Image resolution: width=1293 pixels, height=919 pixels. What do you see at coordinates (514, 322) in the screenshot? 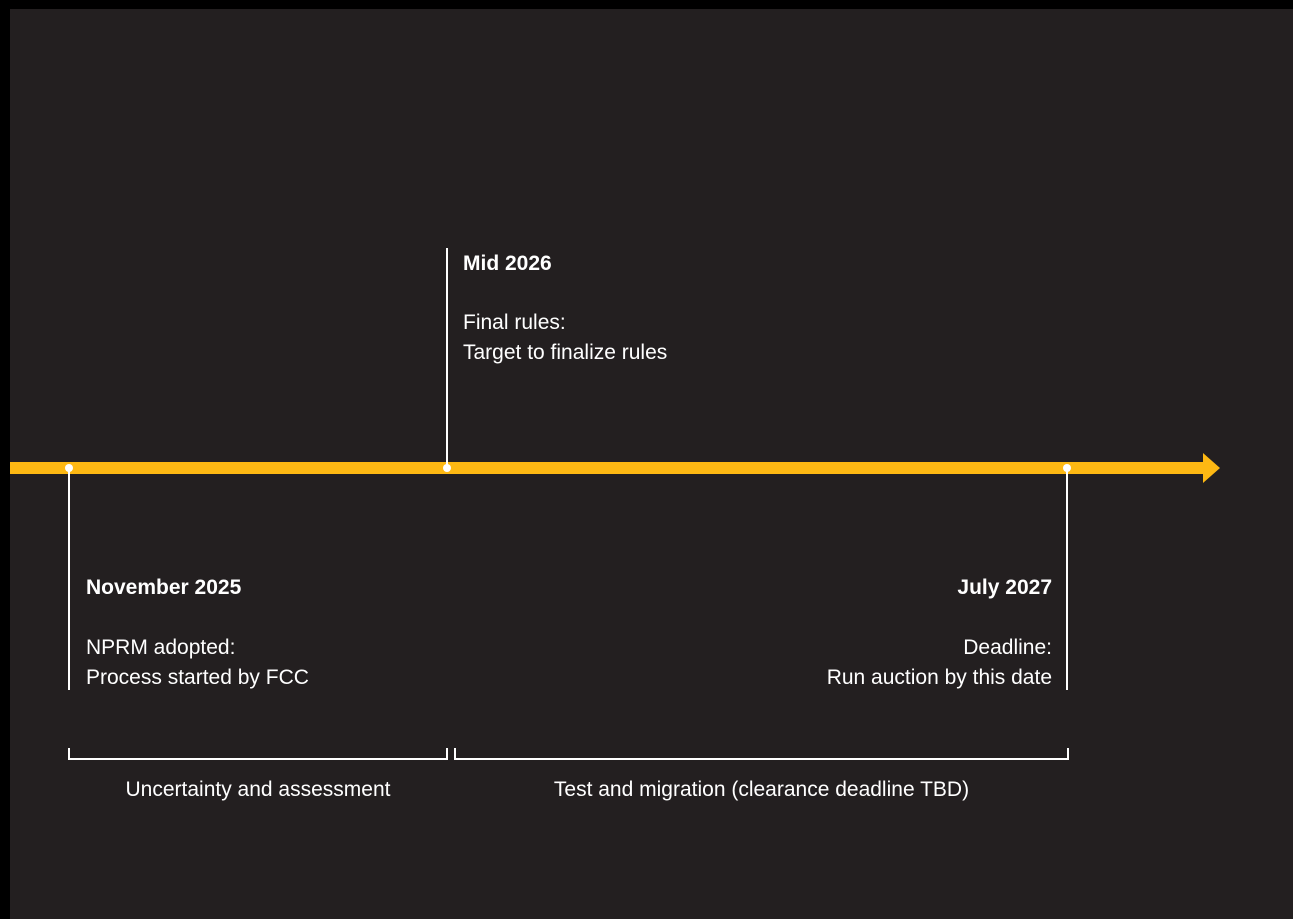
I see `milestone-heading-mid-2026: Final rules:` at bounding box center [514, 322].